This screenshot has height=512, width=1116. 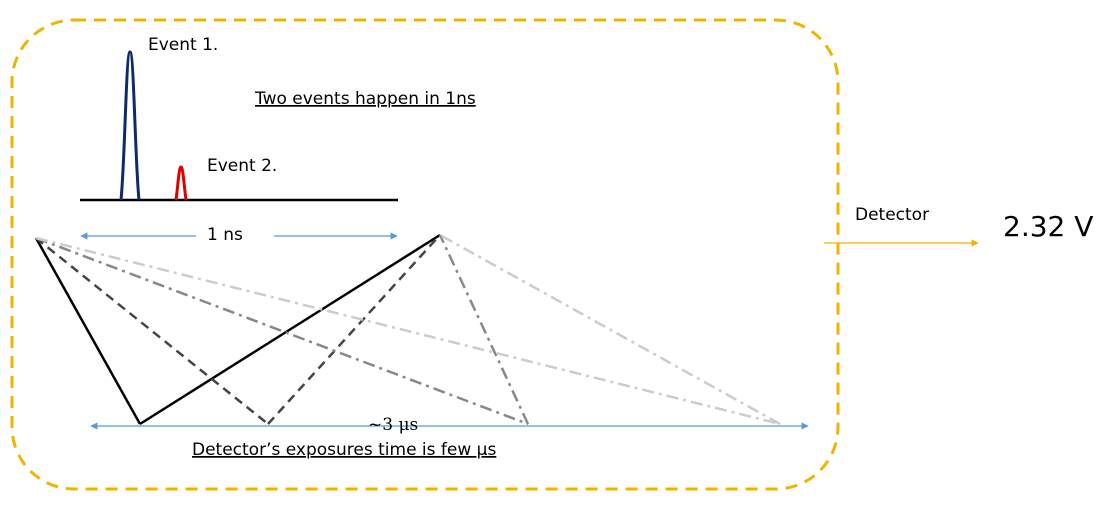 What do you see at coordinates (892, 215) in the screenshot?
I see `detector-label: Detector` at bounding box center [892, 215].